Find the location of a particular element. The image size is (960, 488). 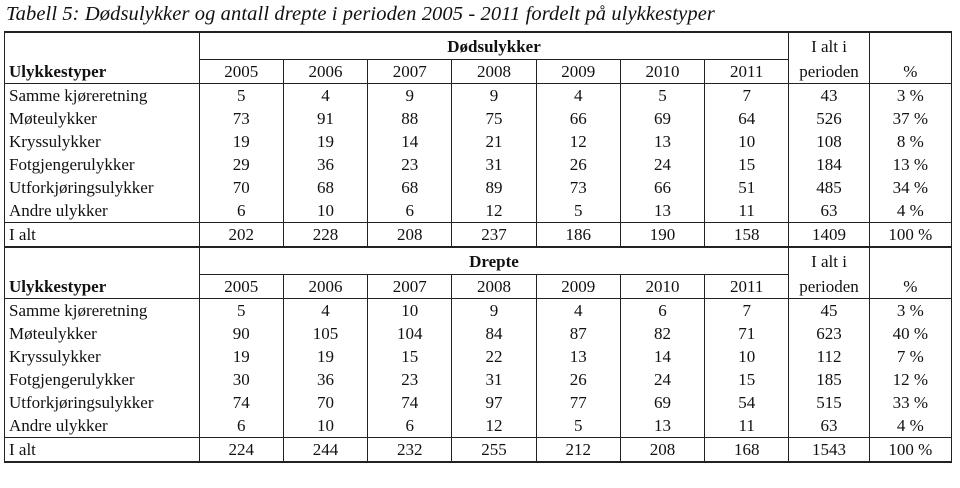

accident-type-header: Ulykkestyper is located at coordinates (102, 71).